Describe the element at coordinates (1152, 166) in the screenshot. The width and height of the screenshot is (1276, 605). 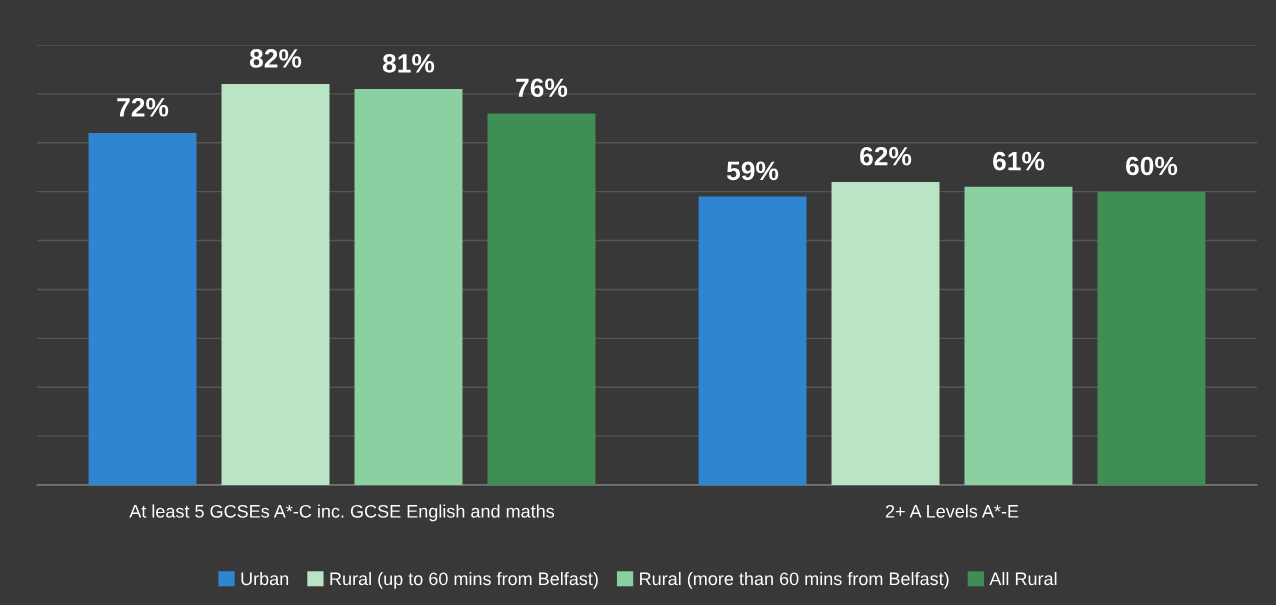
I see `data-label: 60%` at that location.